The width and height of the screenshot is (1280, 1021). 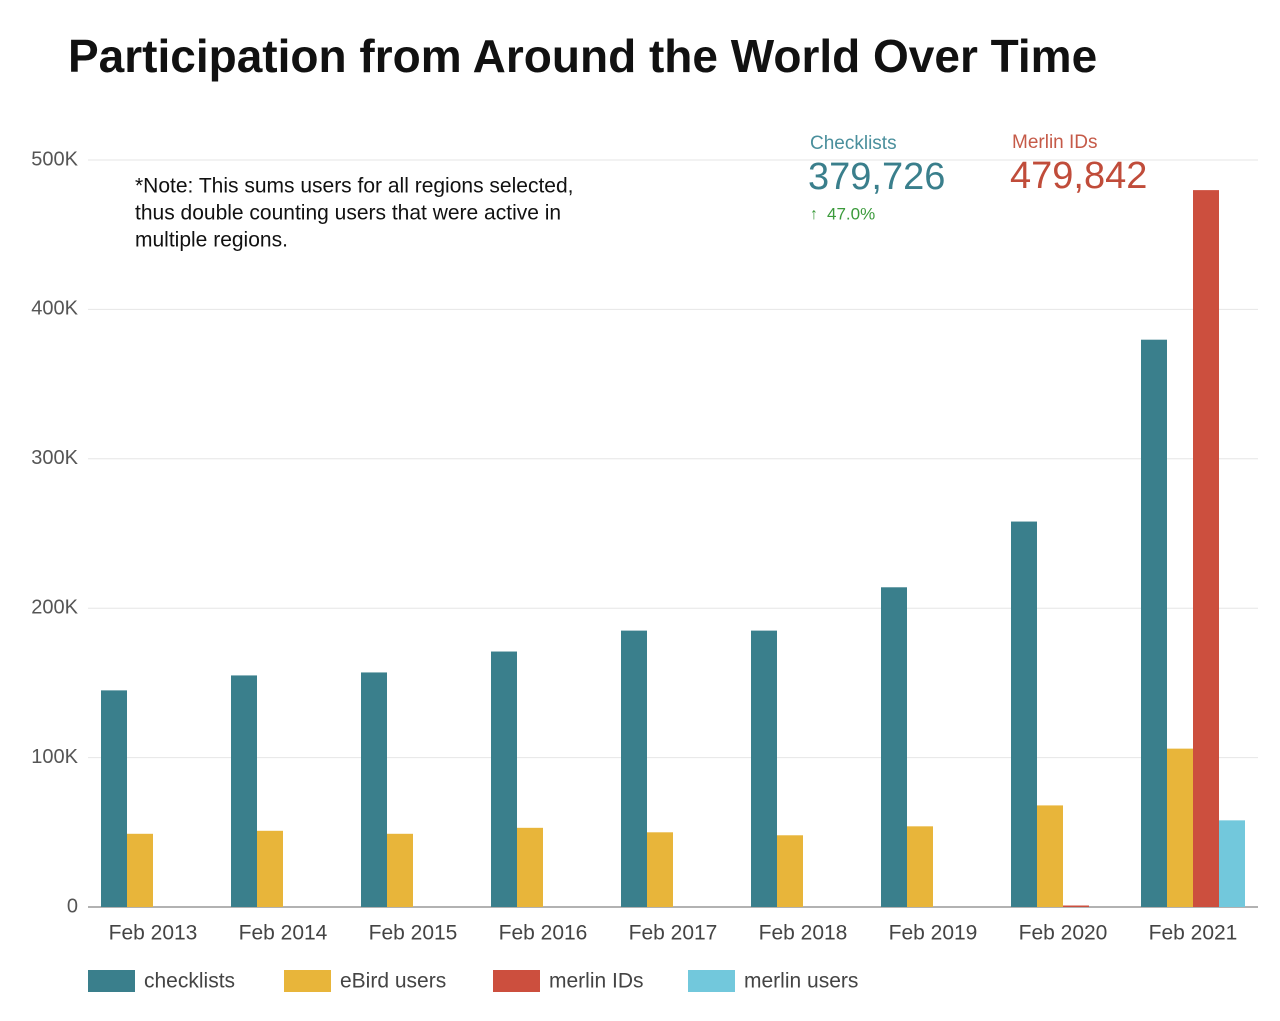 I want to click on x-tick-label: Feb 2013, so click(x=153, y=933).